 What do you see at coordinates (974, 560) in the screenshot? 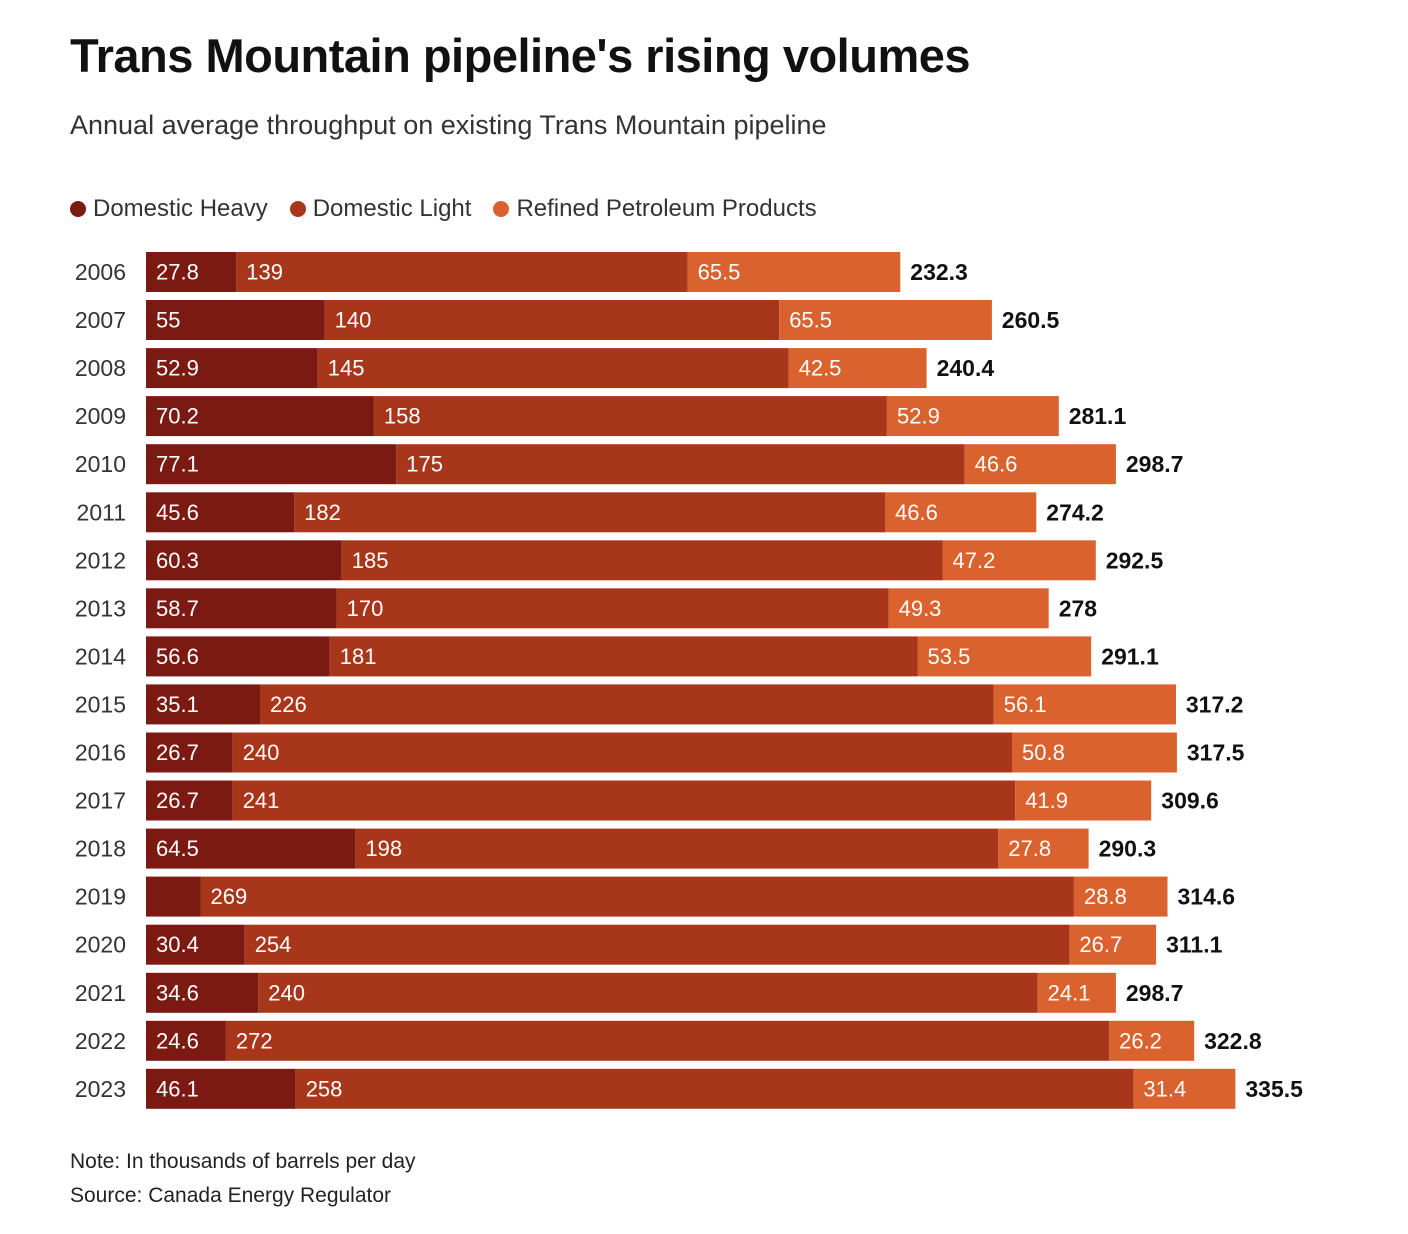
I see `data-label: 47.2` at bounding box center [974, 560].